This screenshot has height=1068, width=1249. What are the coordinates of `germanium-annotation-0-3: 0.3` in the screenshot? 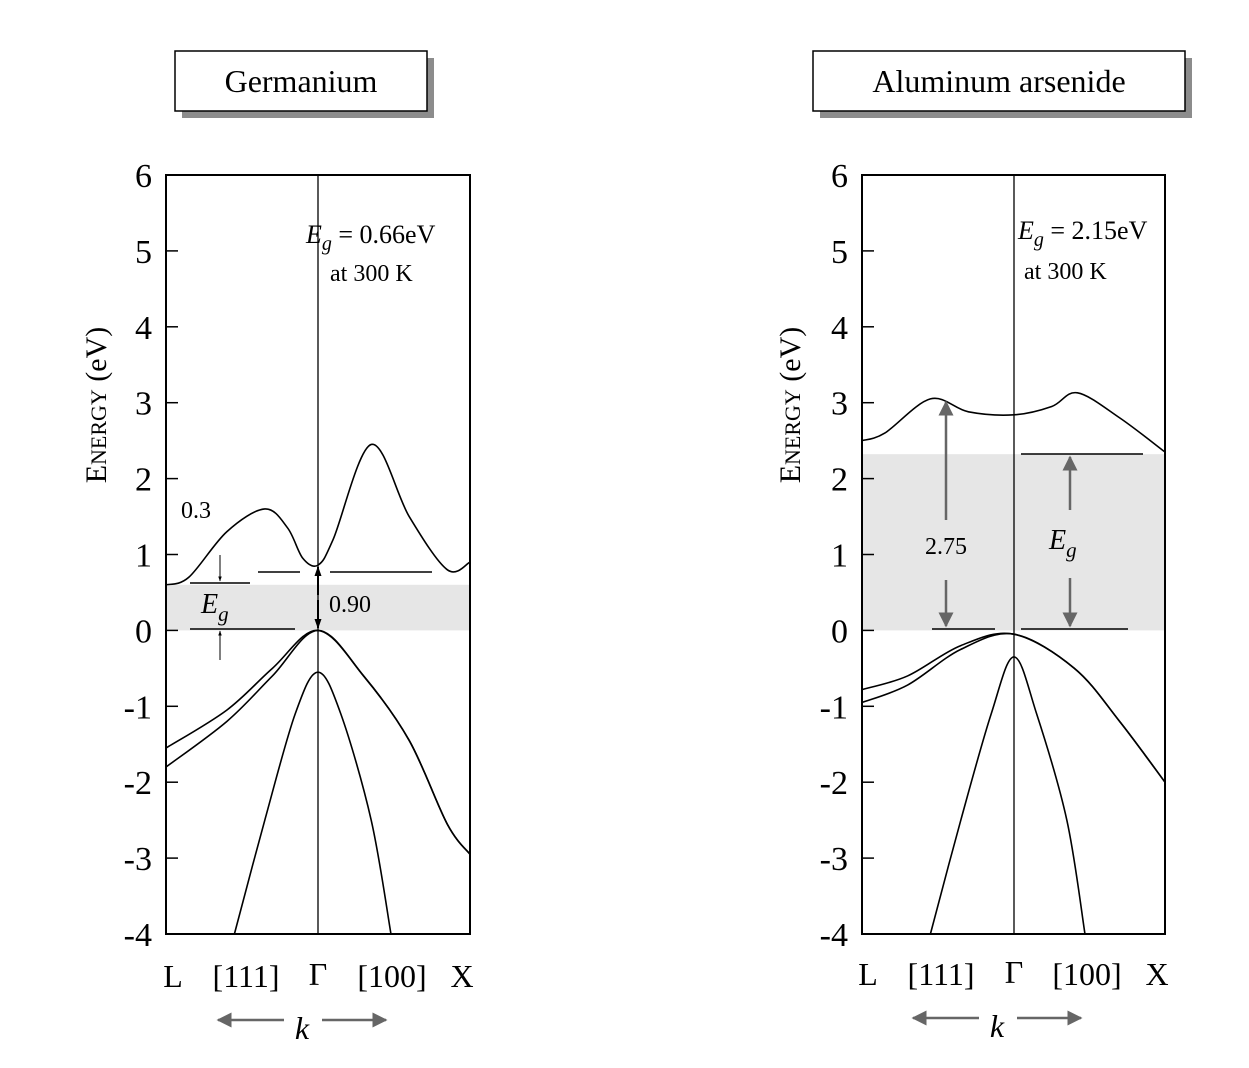 It's located at (196, 511).